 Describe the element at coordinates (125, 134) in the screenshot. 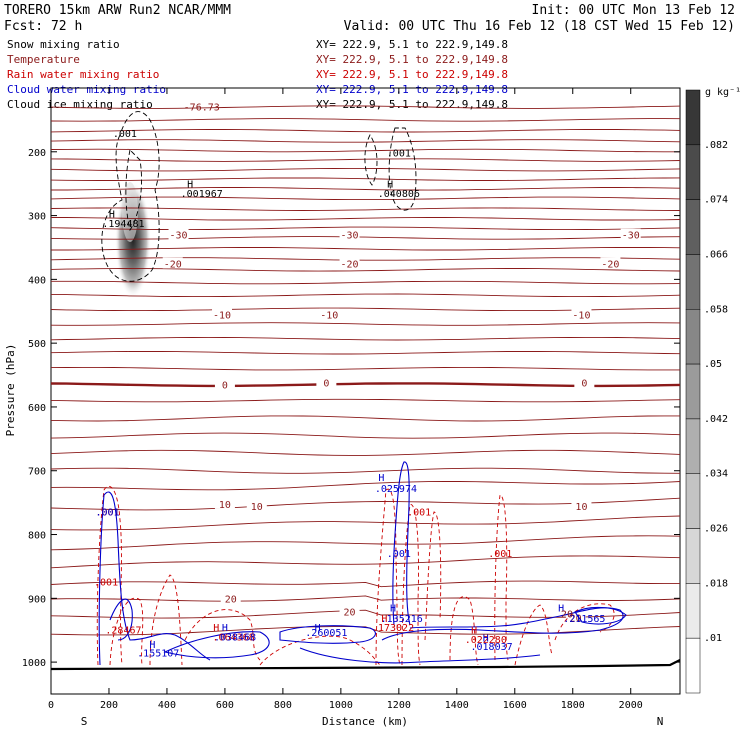

I see `annotation-1: .001` at that location.